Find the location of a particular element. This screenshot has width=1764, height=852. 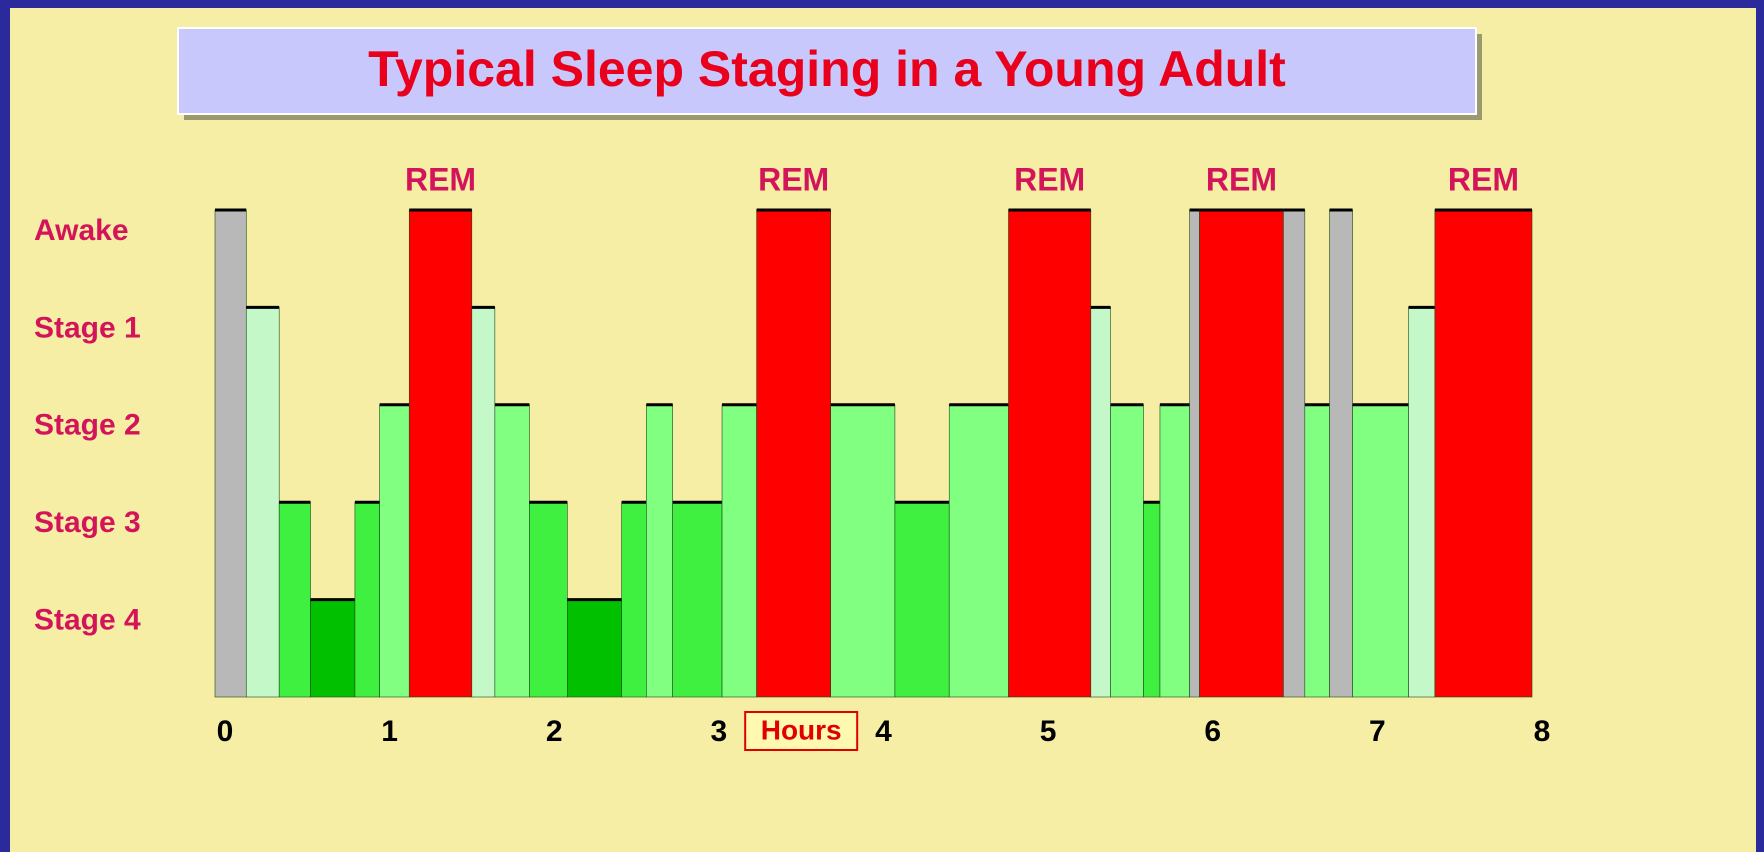

title-box is located at coordinates (827, 71).